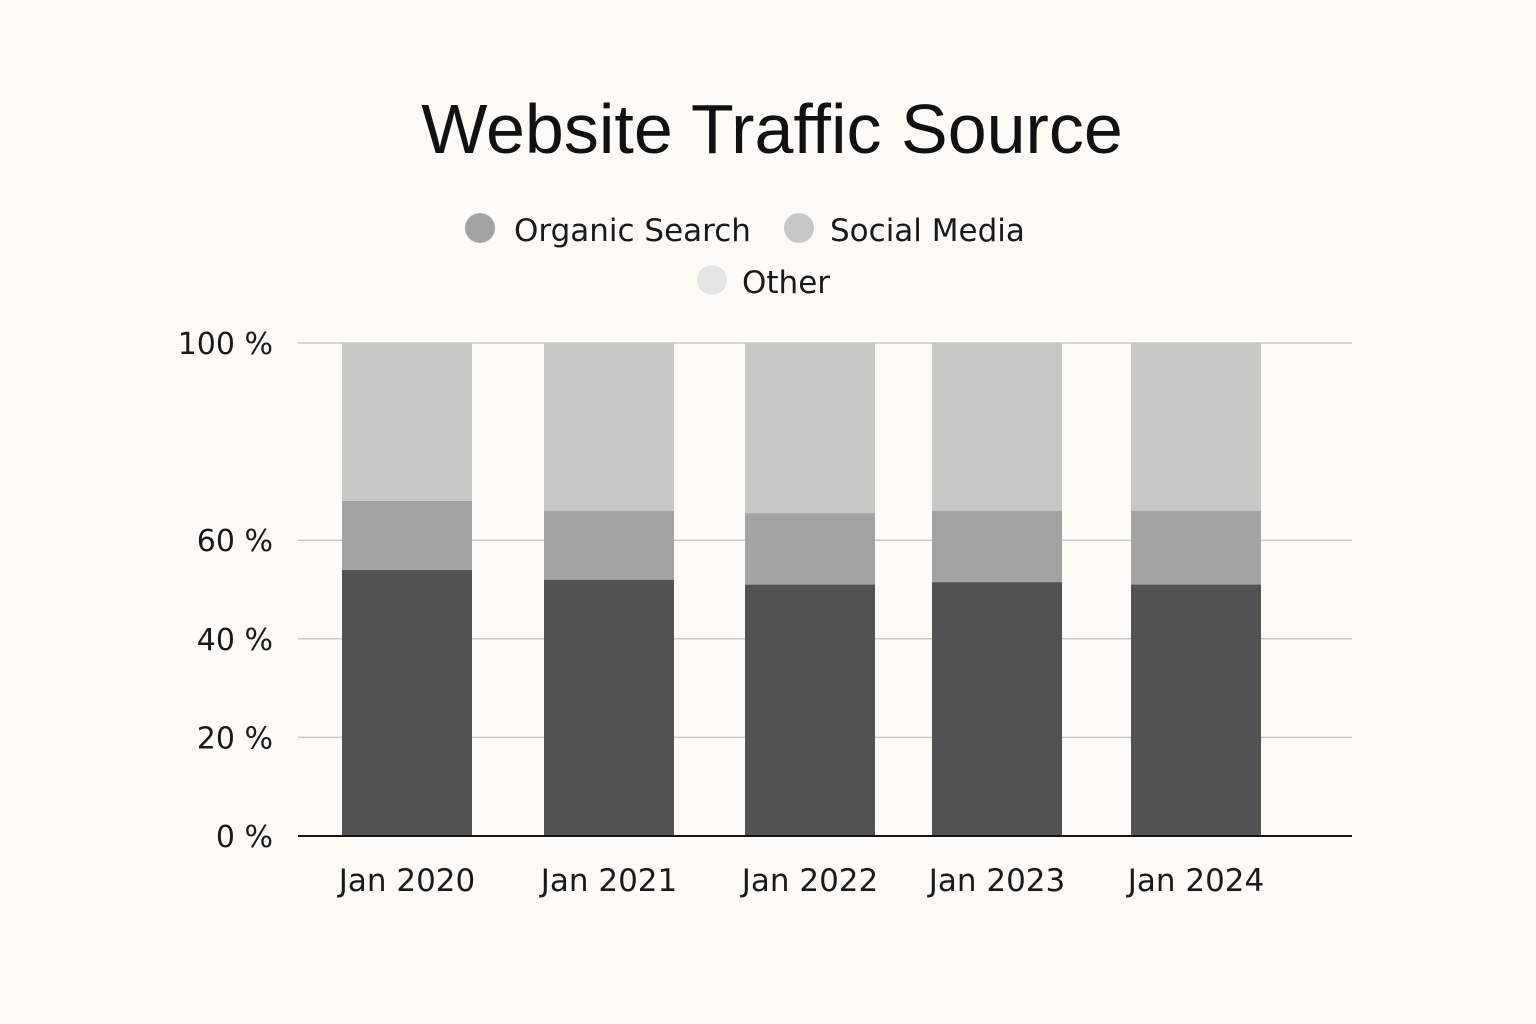 The image size is (1536, 1024). I want to click on legend-label-organic-search: Organic Search, so click(632, 231).